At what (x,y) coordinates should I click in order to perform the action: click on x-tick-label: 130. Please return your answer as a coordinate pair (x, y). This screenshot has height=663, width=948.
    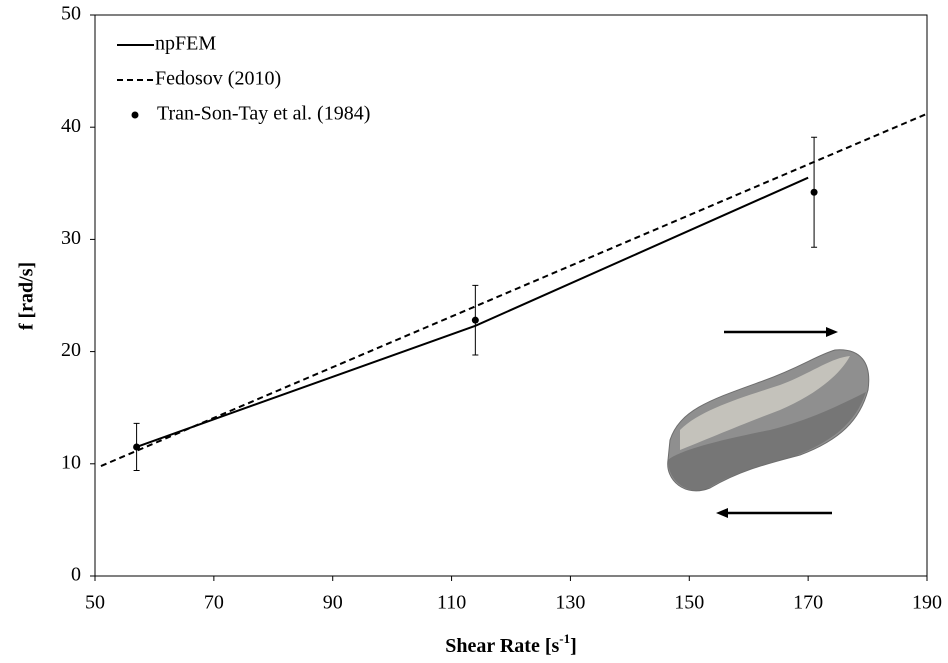
    Looking at the image, I should click on (570, 603).